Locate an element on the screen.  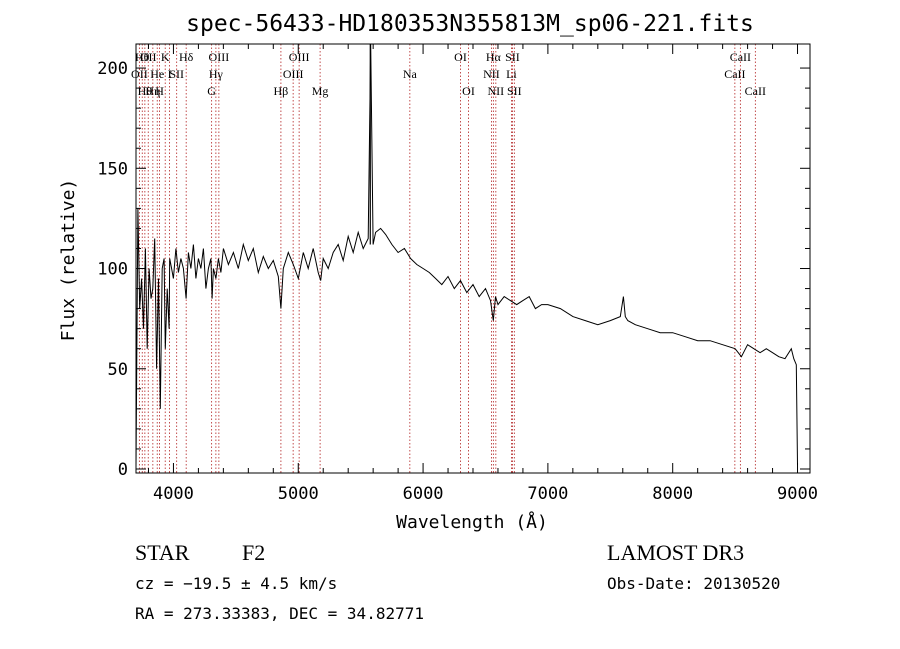
x-tick-label: 8000 is located at coordinates (672, 494).